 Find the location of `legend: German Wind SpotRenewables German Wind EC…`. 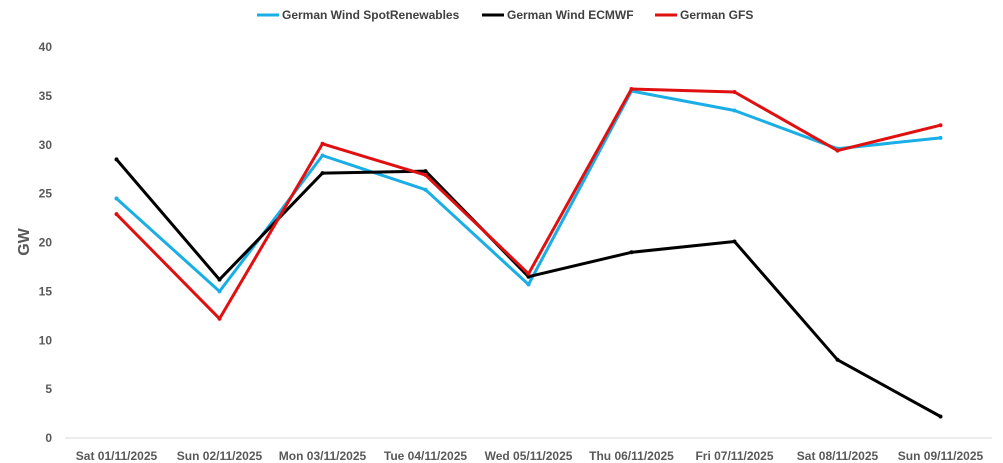

legend: German Wind SpotRenewables German Wind EC… is located at coordinates (505, 15).